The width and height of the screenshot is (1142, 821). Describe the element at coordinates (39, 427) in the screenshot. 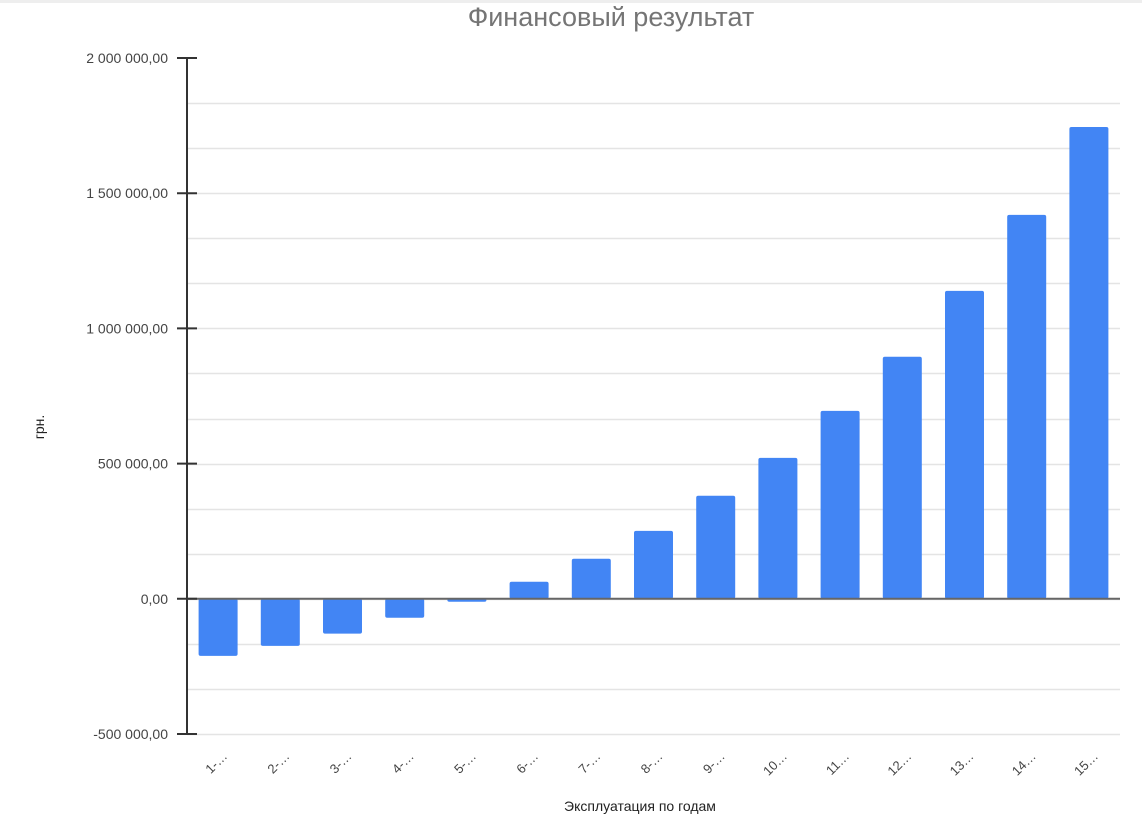

I see `y-axis-title: грн.` at that location.